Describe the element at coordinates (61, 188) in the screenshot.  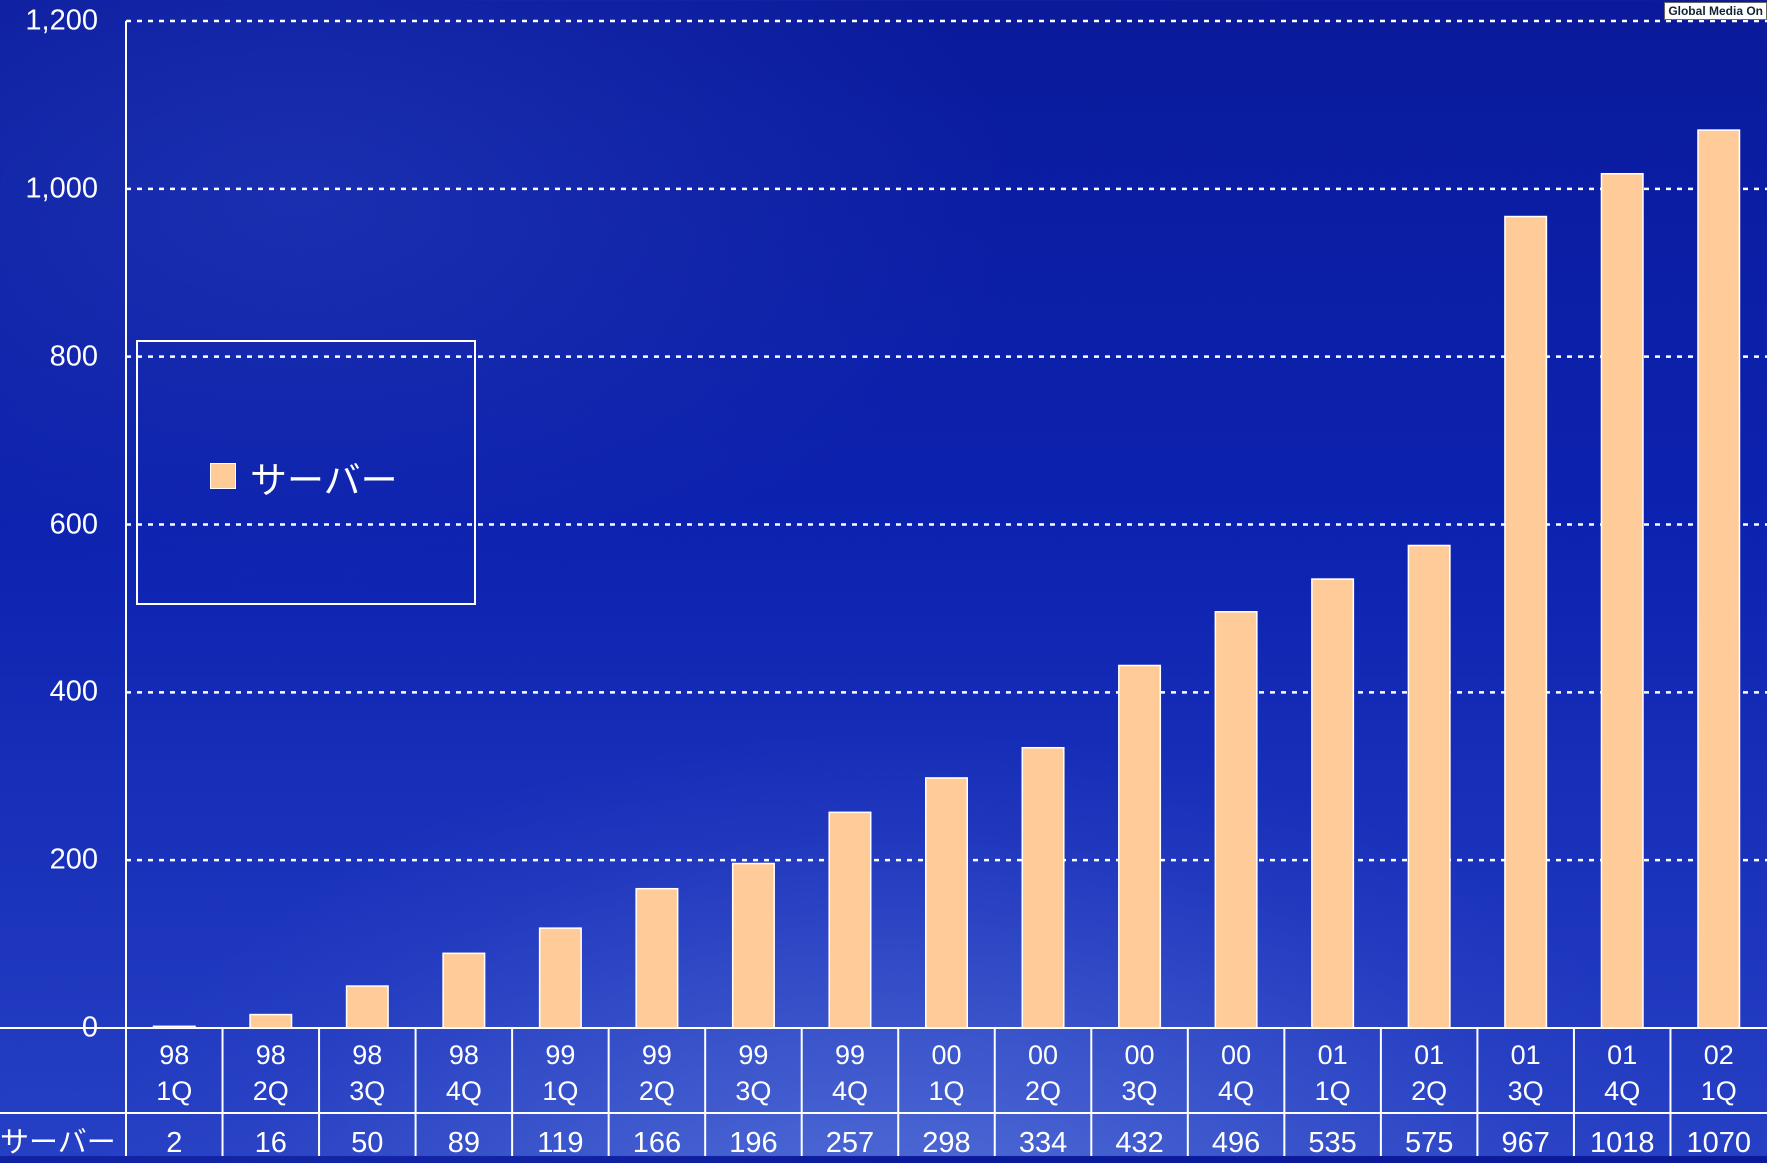
I see `y-tick-label: 1,000` at that location.